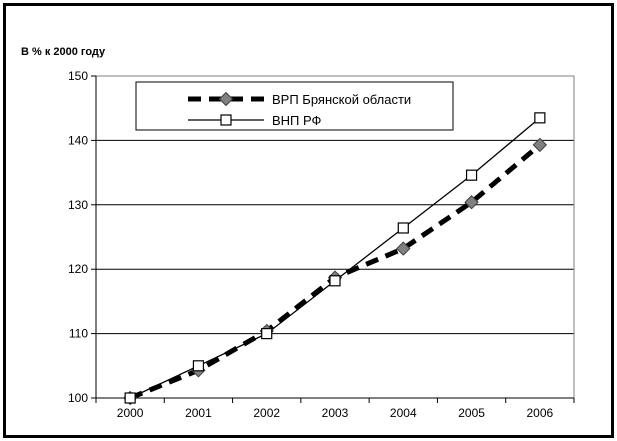 The height and width of the screenshot is (441, 617). I want to click on series-0-point-2004, so click(403, 248).